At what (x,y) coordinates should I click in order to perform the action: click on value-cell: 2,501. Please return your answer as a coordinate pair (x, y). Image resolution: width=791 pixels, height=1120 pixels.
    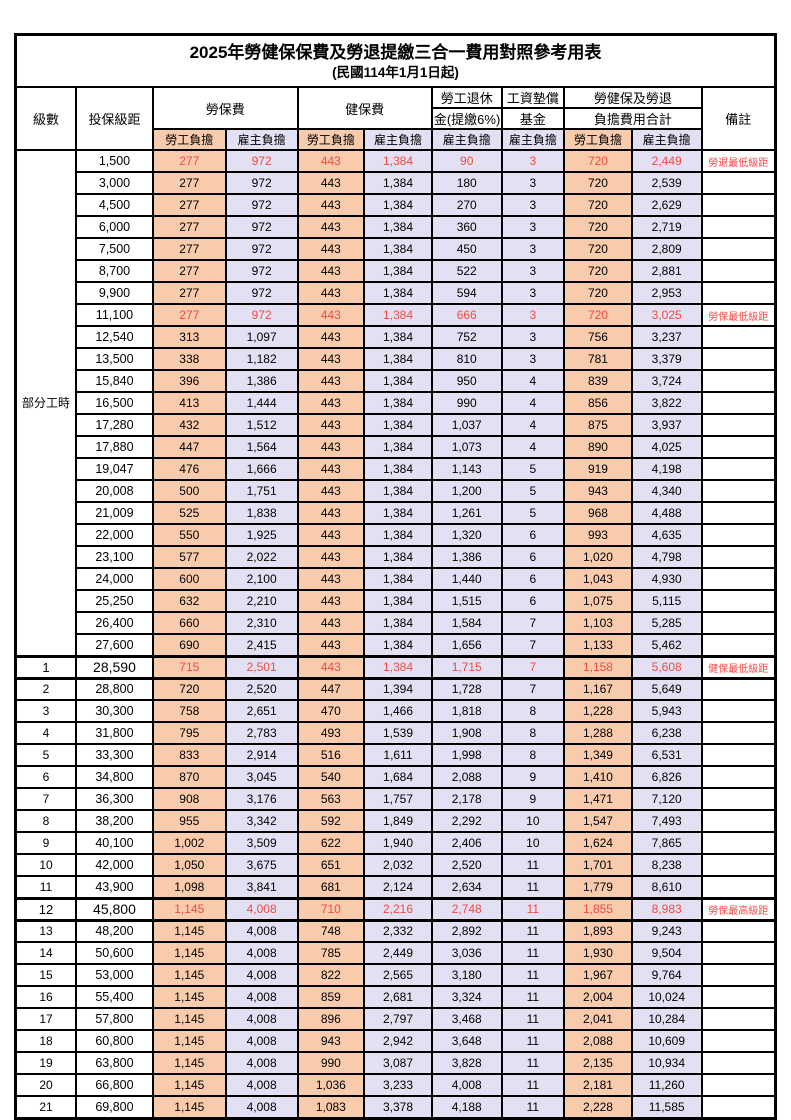
    Looking at the image, I should click on (261, 667).